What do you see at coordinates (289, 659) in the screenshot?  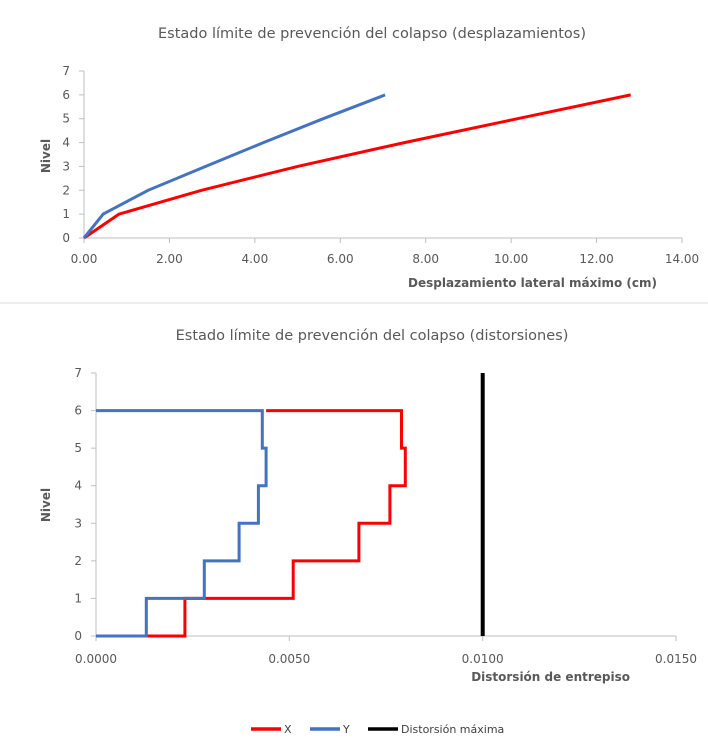 I see `x-tick-label: 0.0050` at bounding box center [289, 659].